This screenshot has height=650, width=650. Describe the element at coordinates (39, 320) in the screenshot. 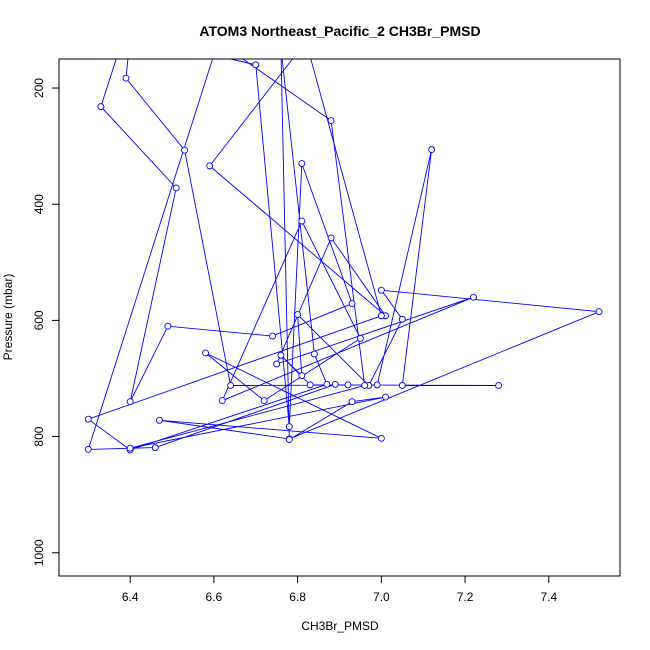

I see `y-tick-label: 600` at that location.